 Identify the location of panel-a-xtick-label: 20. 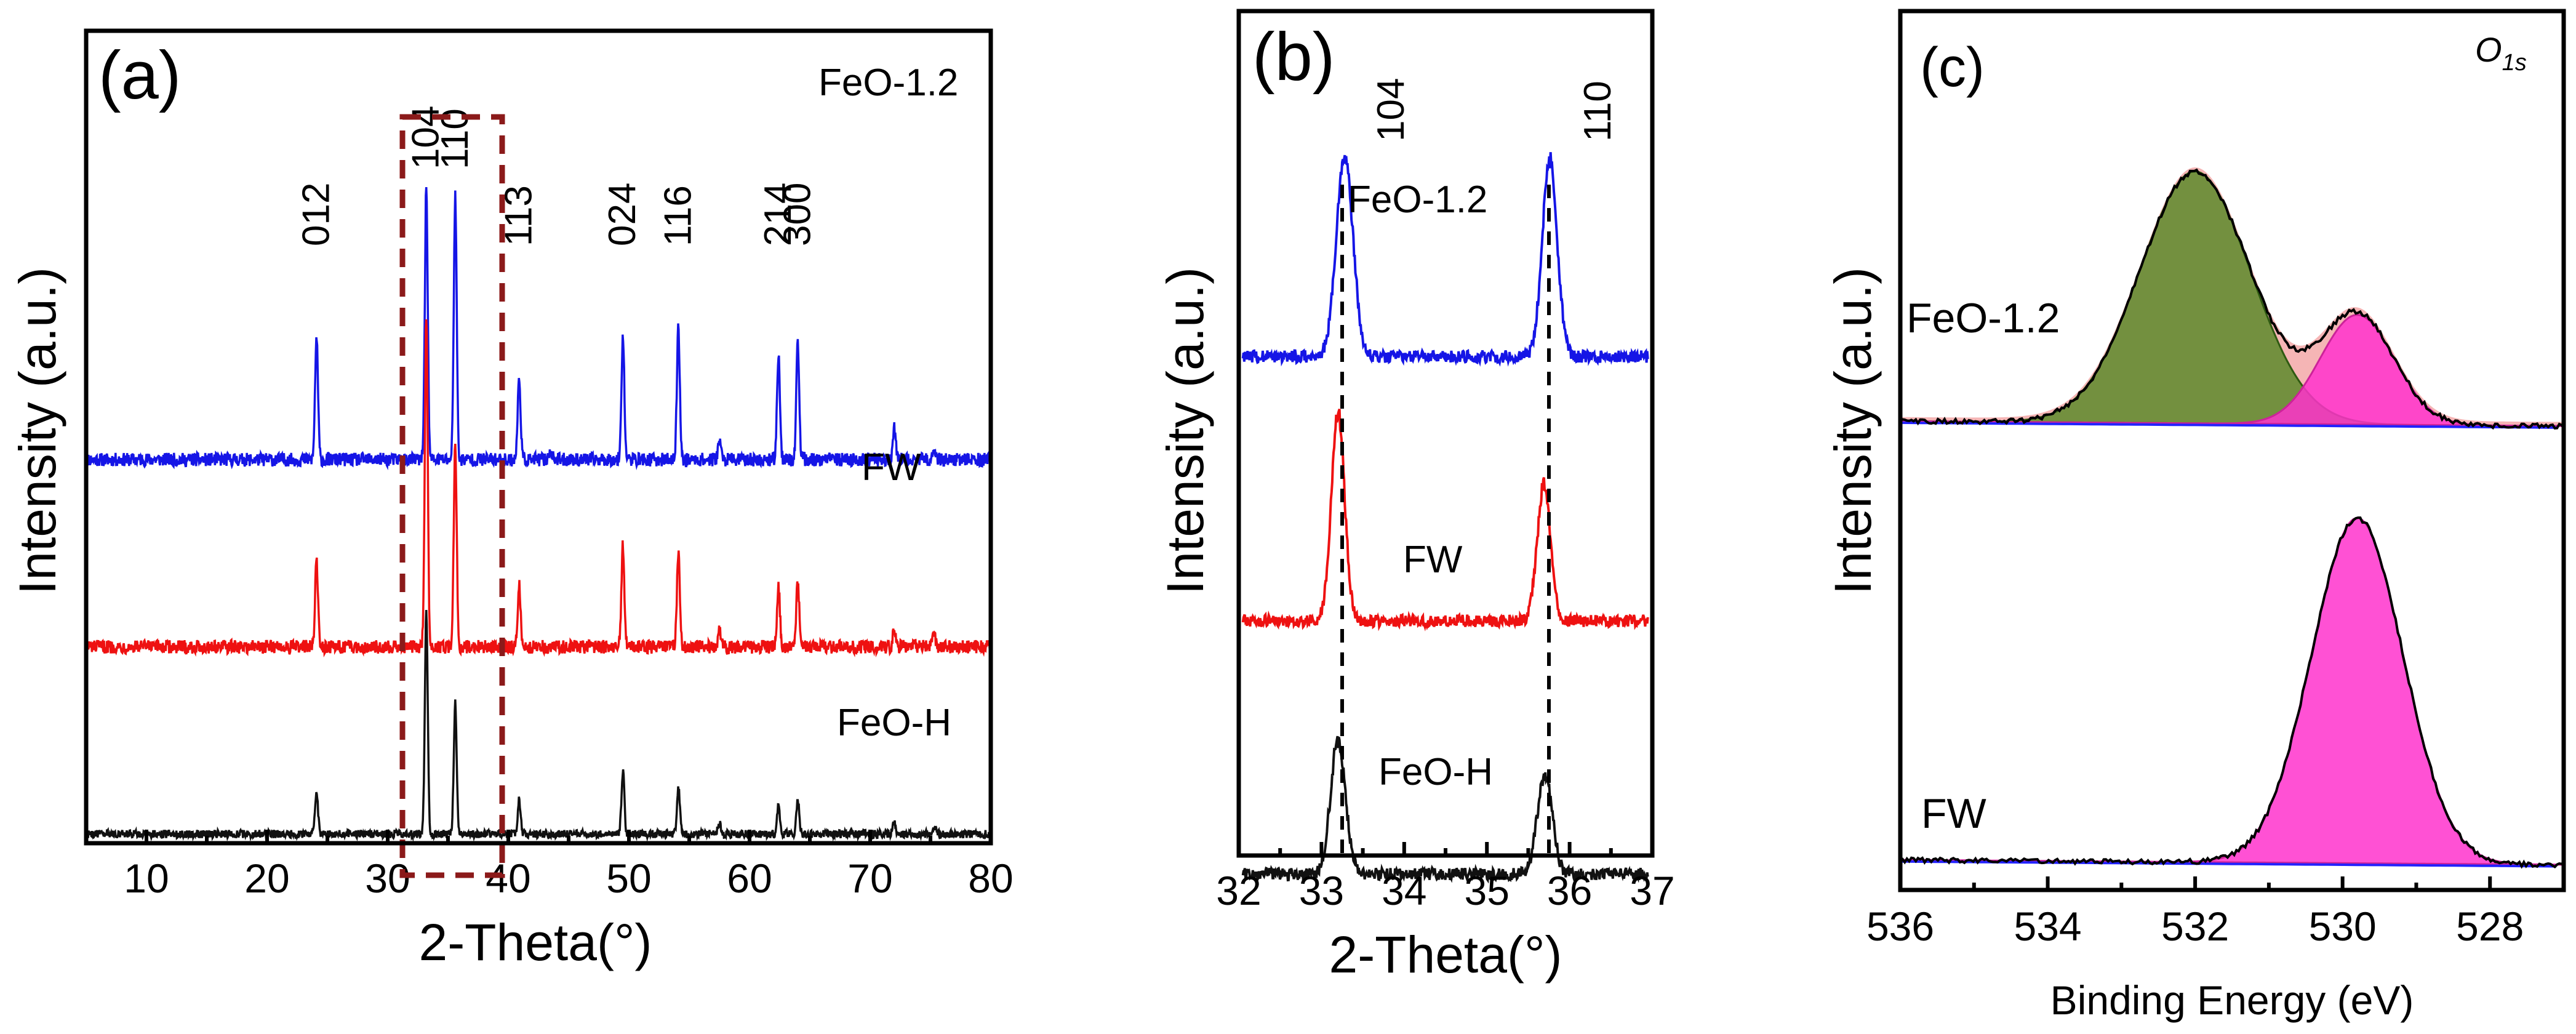
(266, 879).